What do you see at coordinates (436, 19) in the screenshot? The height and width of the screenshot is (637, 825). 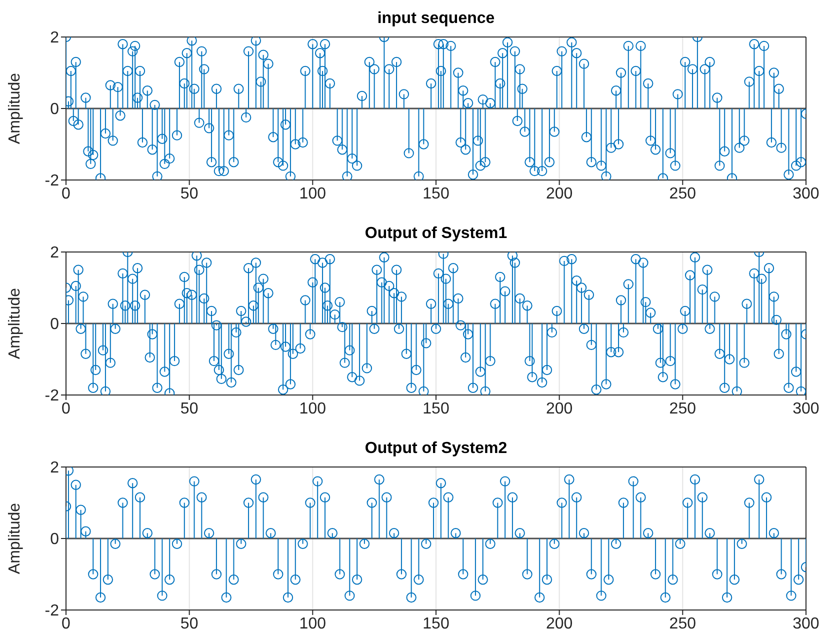 I see `chart-title: input sequence` at bounding box center [436, 19].